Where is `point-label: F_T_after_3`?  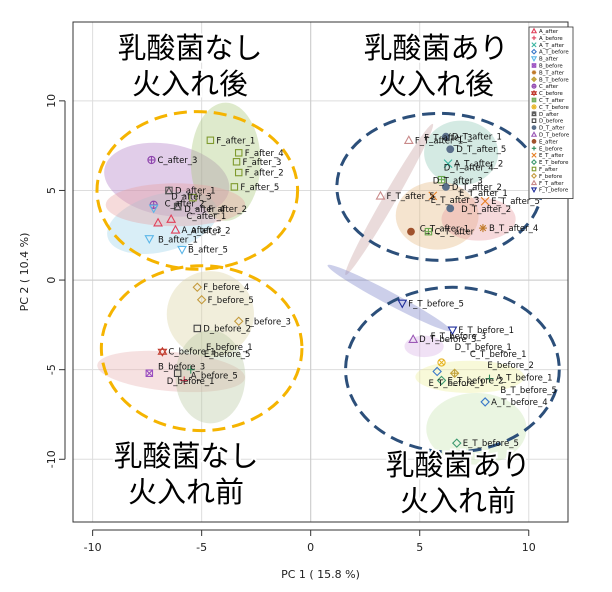
point-label: F_T_after_3 is located at coordinates (448, 138).